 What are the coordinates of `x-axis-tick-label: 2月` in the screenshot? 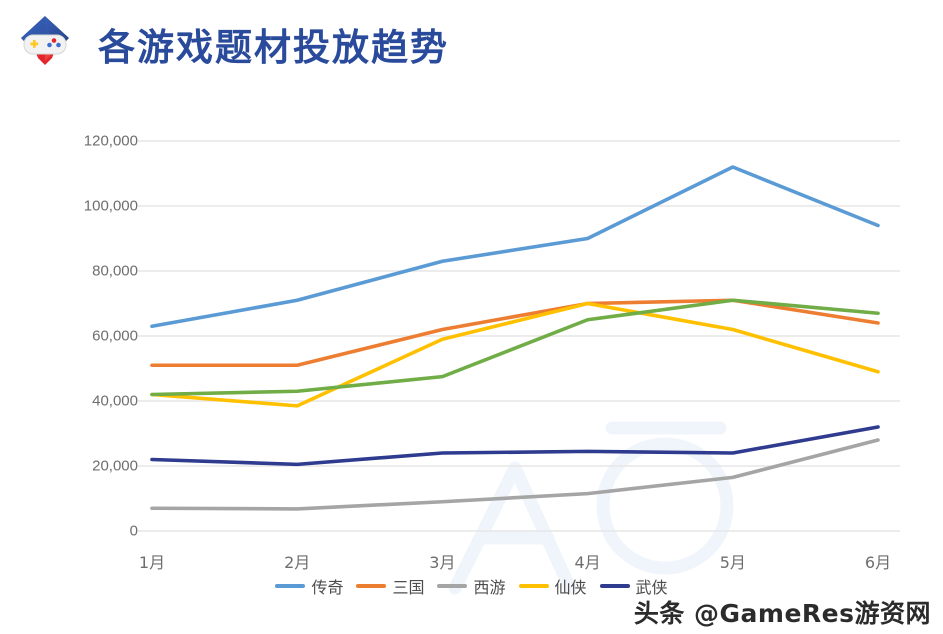 It's located at (297, 562).